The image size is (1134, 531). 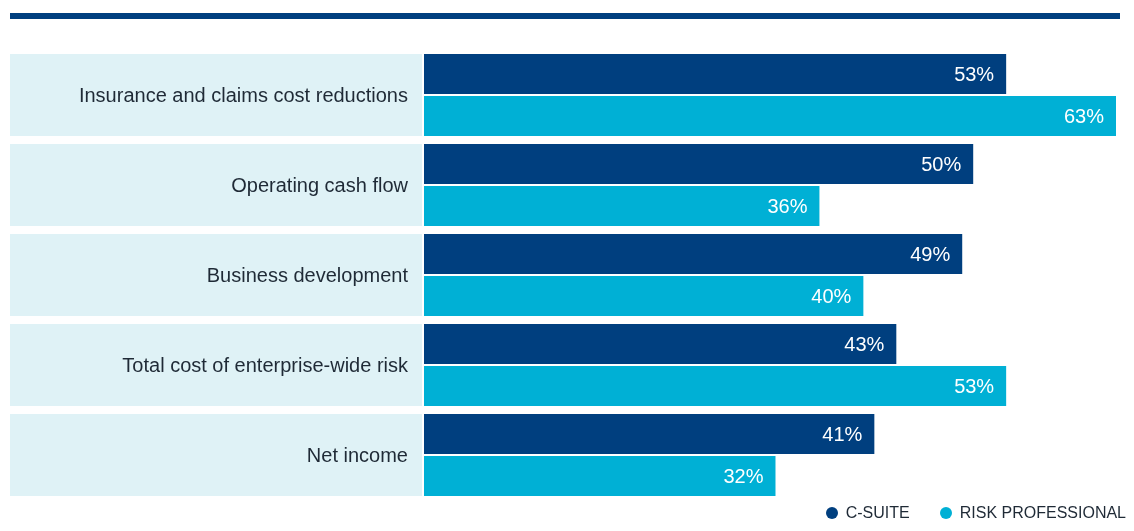 What do you see at coordinates (864, 344) in the screenshot?
I see `data-label: 43%` at bounding box center [864, 344].